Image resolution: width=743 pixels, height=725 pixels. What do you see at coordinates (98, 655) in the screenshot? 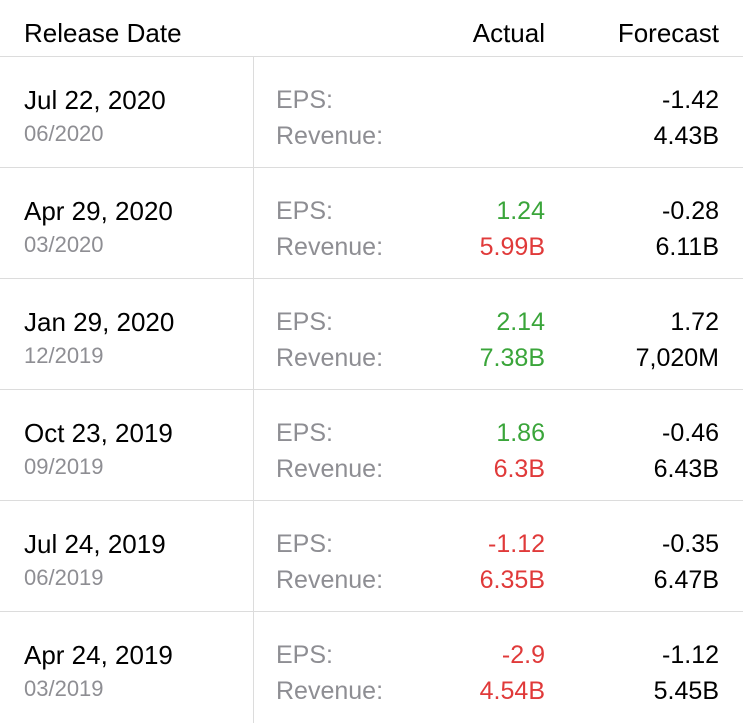
I see `release-date: Apr 24, 2019` at bounding box center [98, 655].